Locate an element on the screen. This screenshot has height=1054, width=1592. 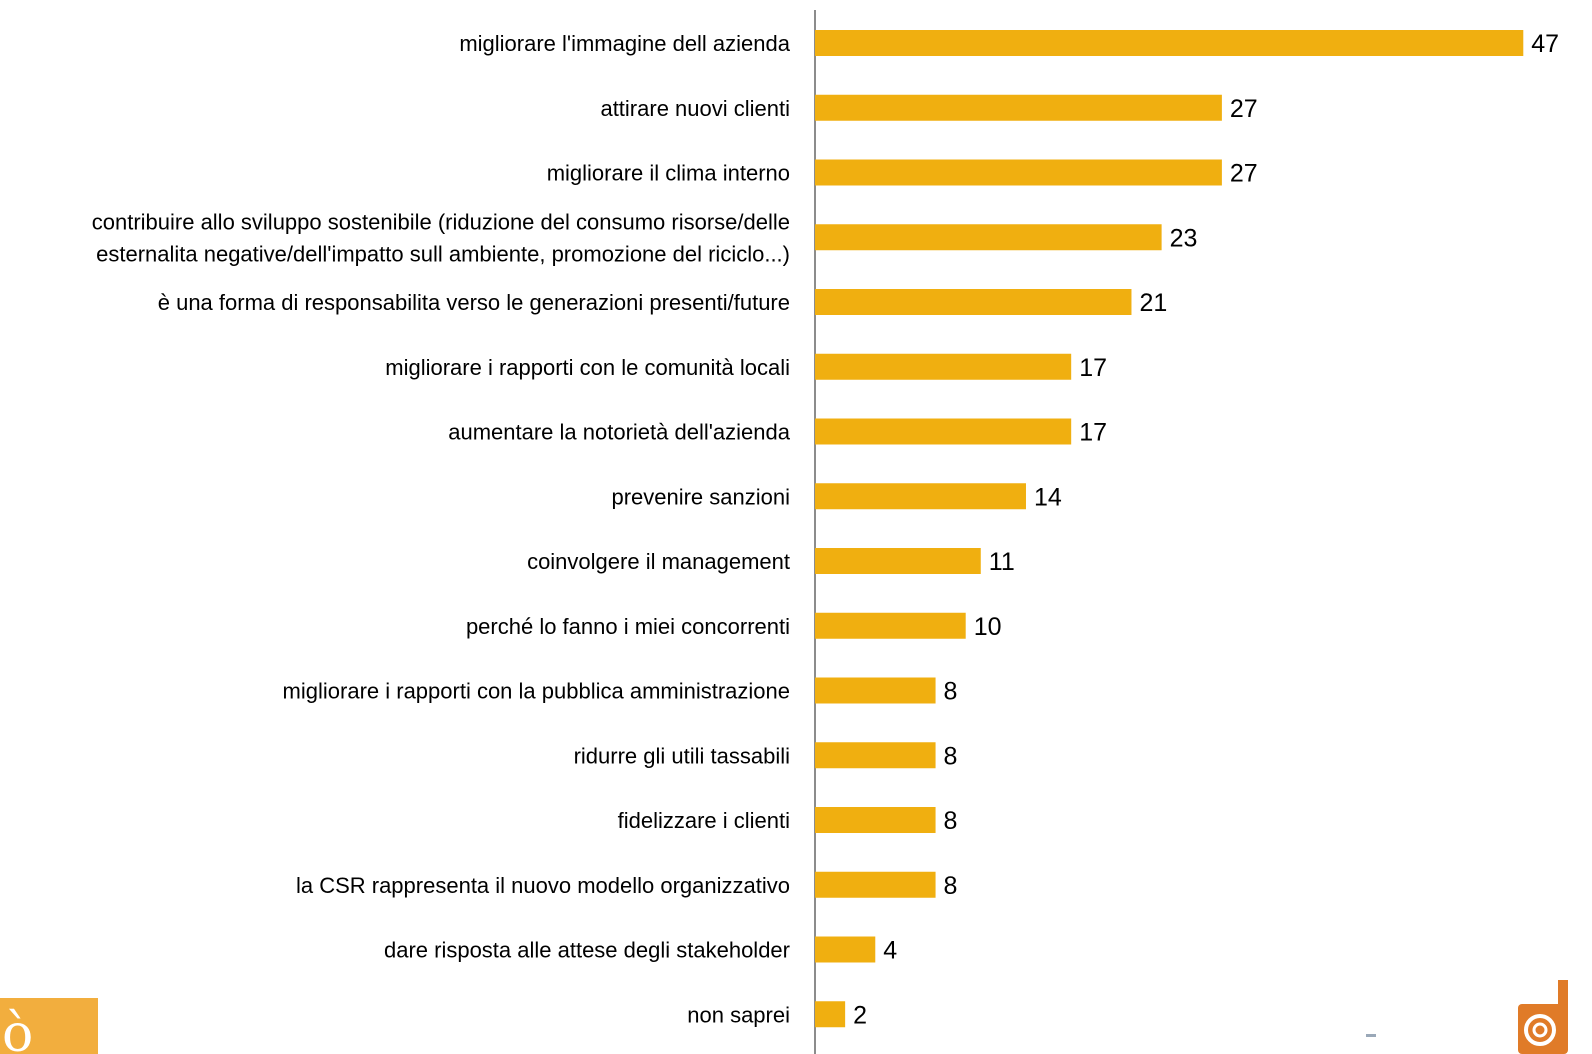
category-label: attirare nuovi clienti is located at coordinates (695, 108).